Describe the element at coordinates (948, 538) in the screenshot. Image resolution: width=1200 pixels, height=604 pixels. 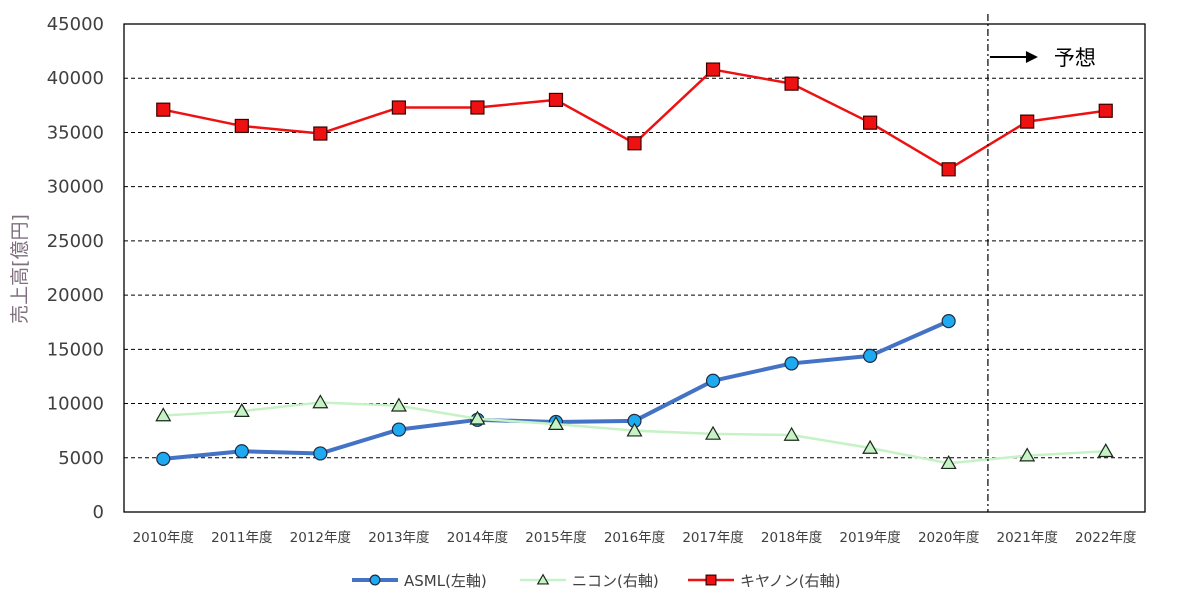
I see `x-tick-label: 2020年度` at that location.